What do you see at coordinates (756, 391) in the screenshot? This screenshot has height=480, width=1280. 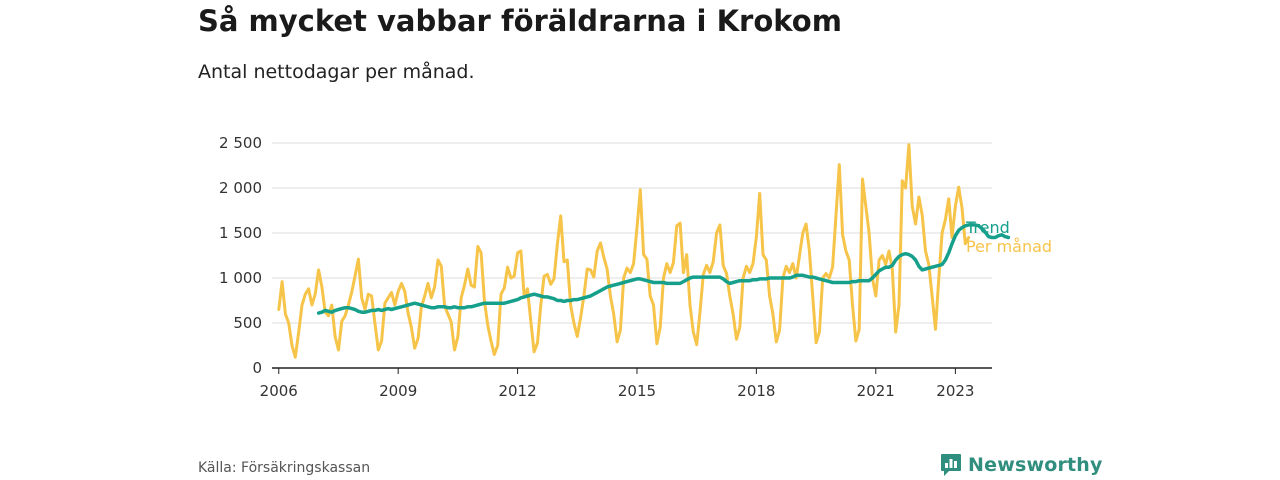 I see `x-tick-label: 2018` at bounding box center [756, 391].